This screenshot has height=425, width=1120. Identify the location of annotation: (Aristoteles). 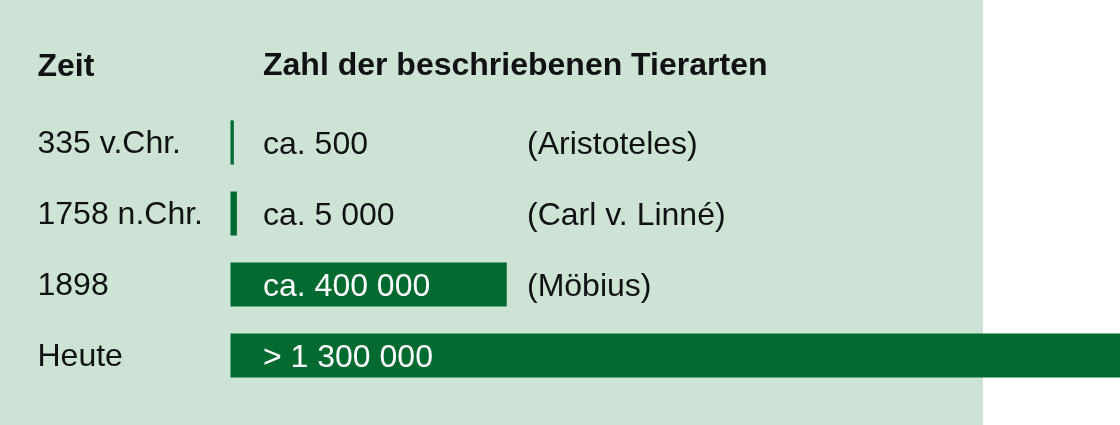
(612, 142).